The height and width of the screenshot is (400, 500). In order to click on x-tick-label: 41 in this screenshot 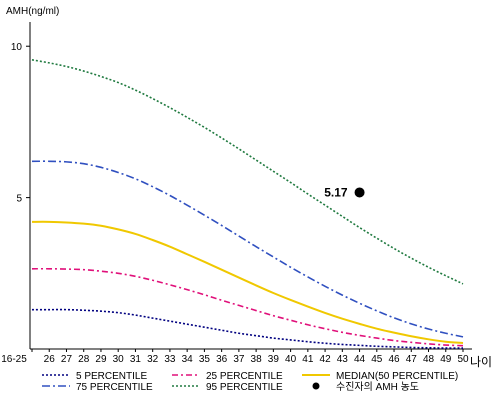, I will do `click(308, 359)`.